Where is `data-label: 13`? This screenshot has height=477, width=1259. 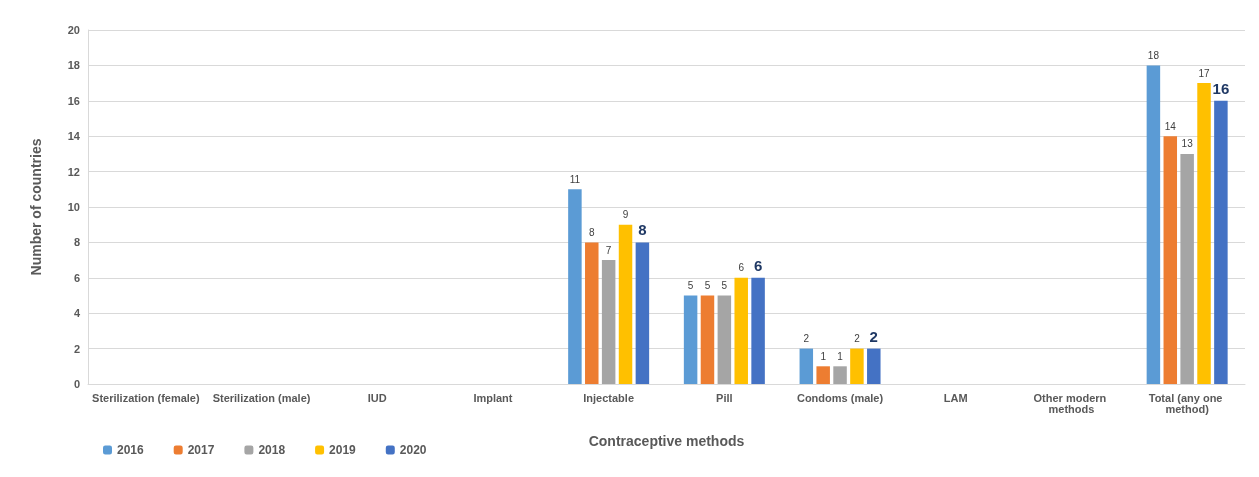
data-label: 13 is located at coordinates (1187, 144).